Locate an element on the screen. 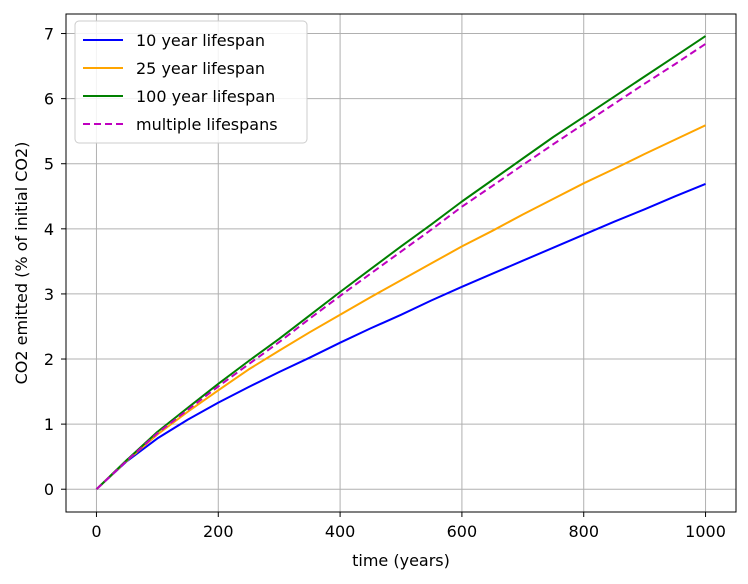 This screenshot has width=748, height=584. x-axis-ticks: 0 200 400 600 800 1000 is located at coordinates (408, 526).